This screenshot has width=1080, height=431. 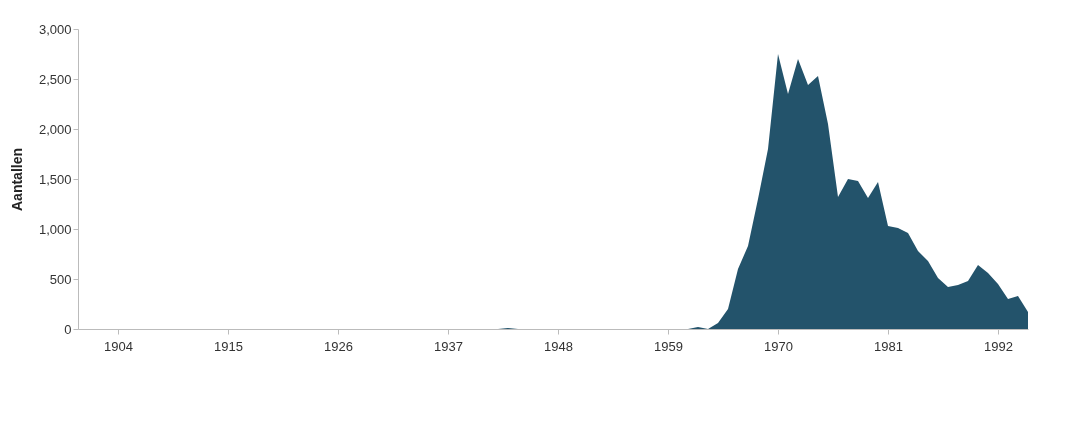 I want to click on y-tick-label: 2,500, so click(x=55, y=79).